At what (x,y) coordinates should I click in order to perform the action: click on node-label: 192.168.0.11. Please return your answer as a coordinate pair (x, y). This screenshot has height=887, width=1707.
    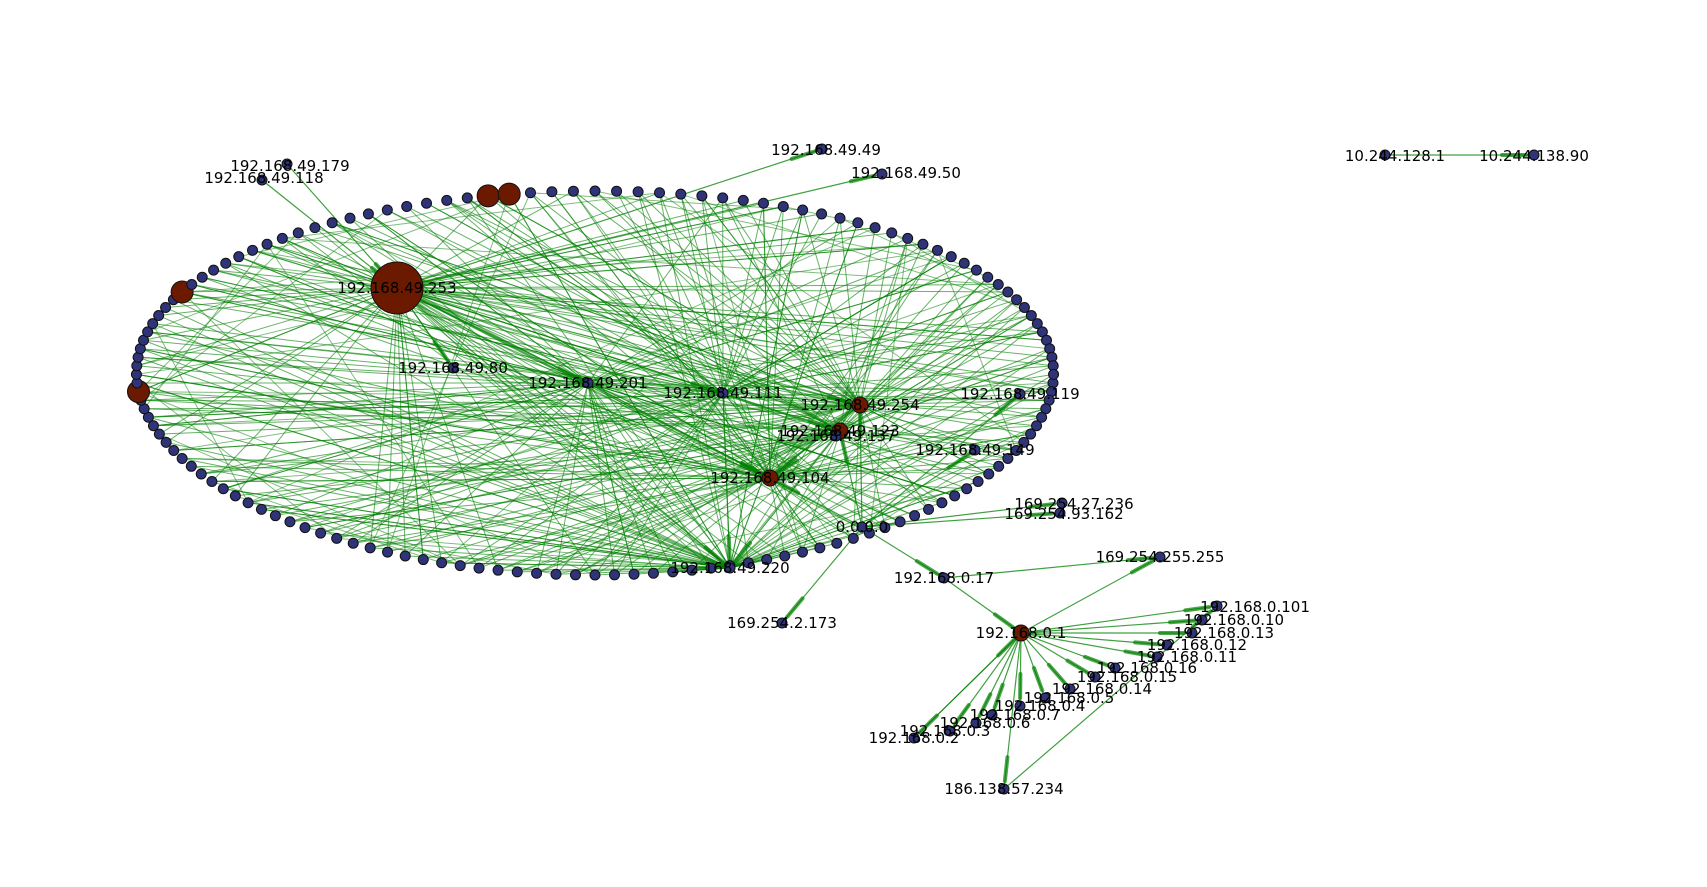
    Looking at the image, I should click on (1187, 657).